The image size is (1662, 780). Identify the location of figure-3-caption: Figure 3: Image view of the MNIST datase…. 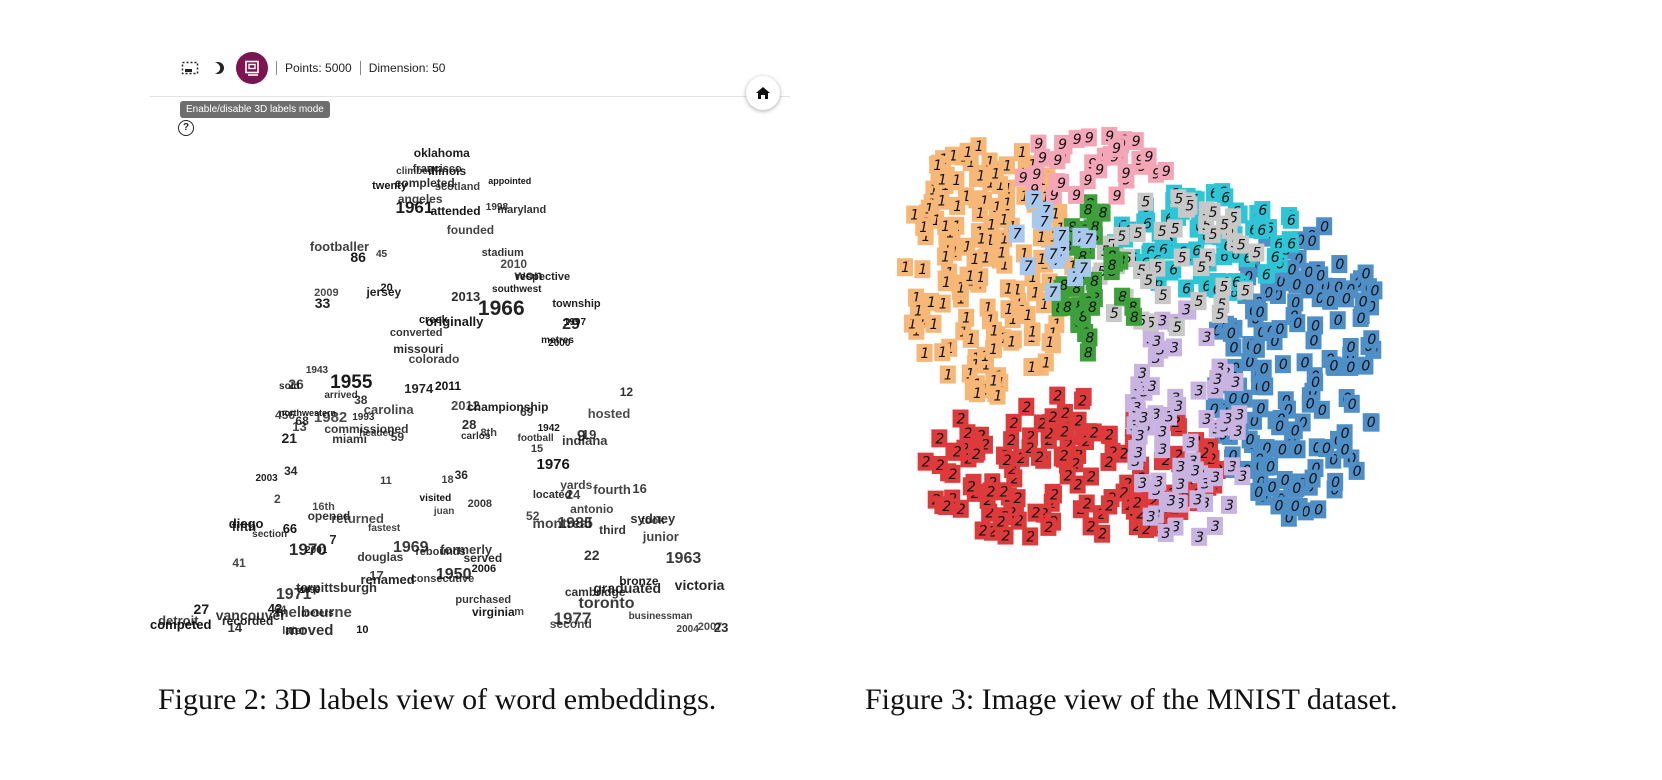
(1131, 699).